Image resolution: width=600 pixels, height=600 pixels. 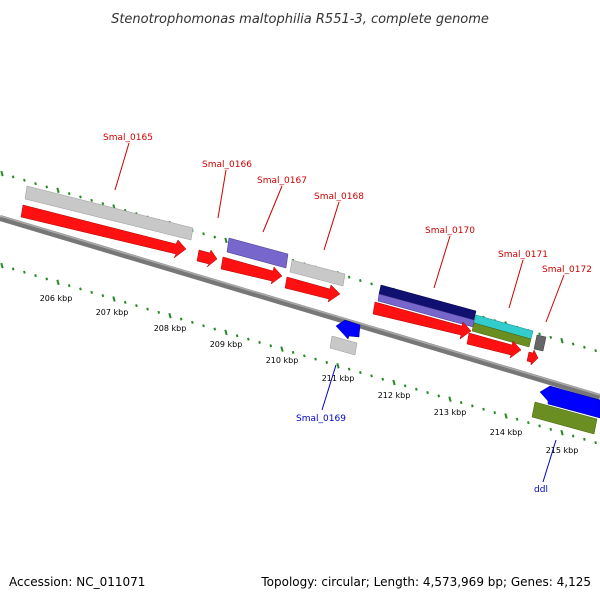 I want to click on gene-smal-0168-cds, so click(x=317, y=273).